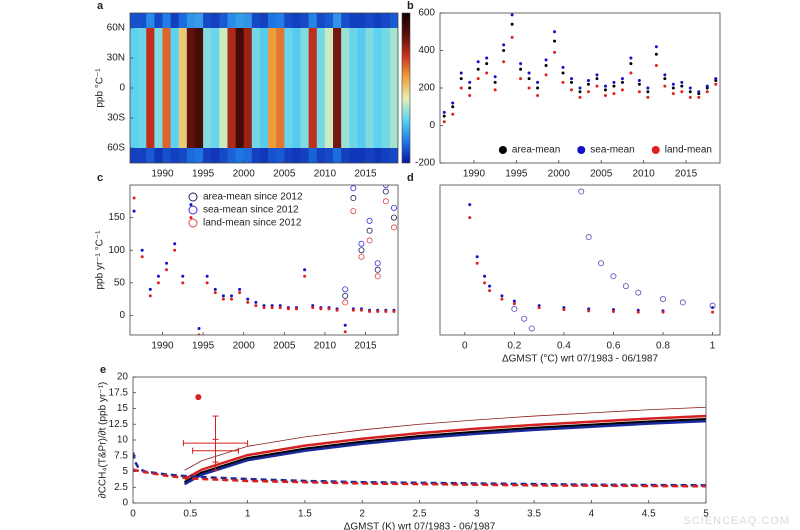 This screenshot has width=800, height=530. I want to click on y-tick-label: 7.5, so click(121, 455).